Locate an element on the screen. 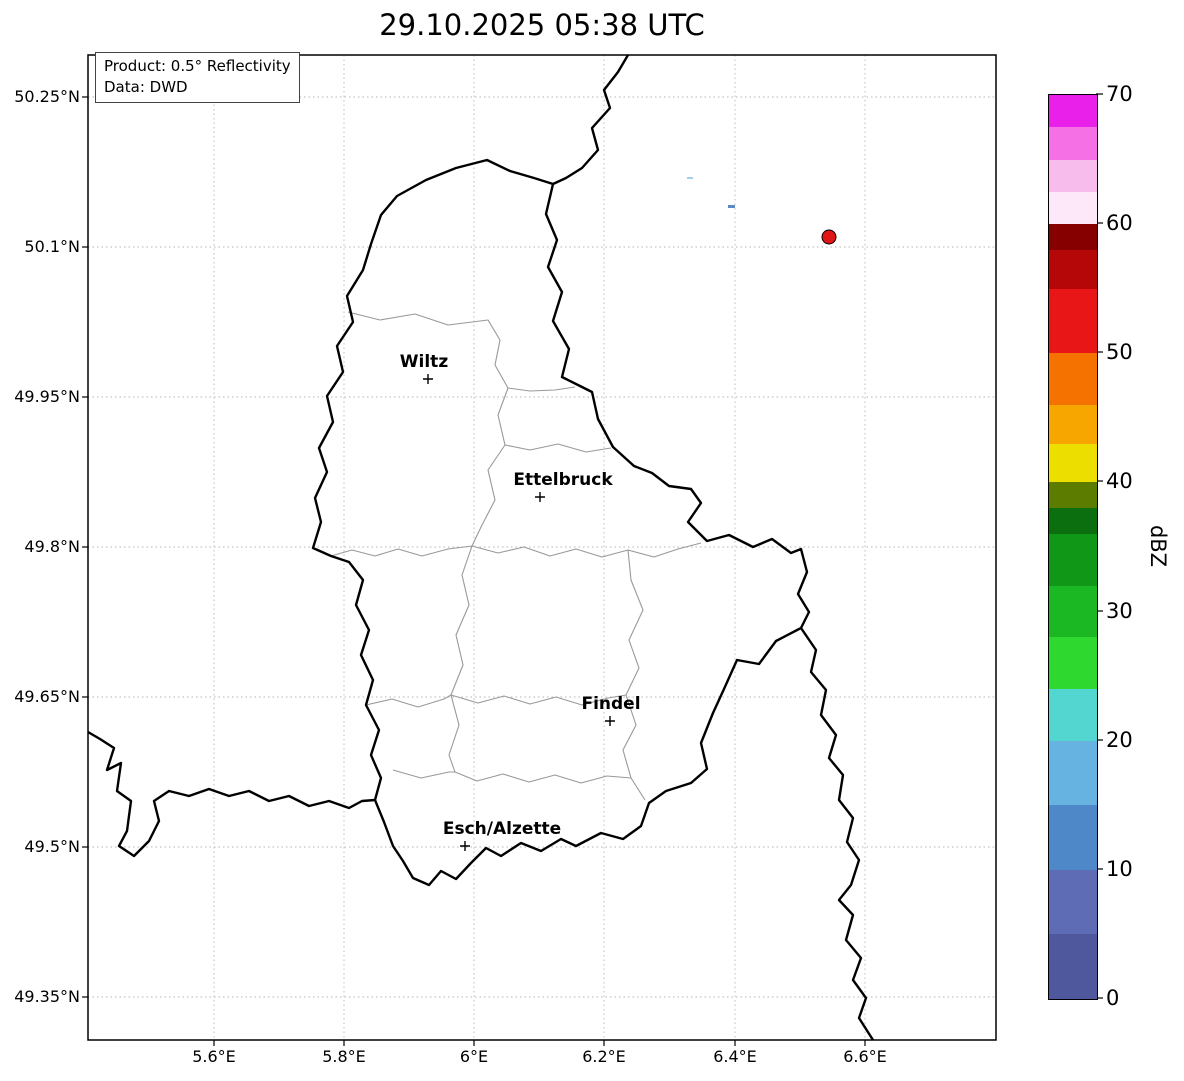 This screenshot has width=1184, height=1081. colorbar-tick-label: 70 is located at coordinates (1119, 94).